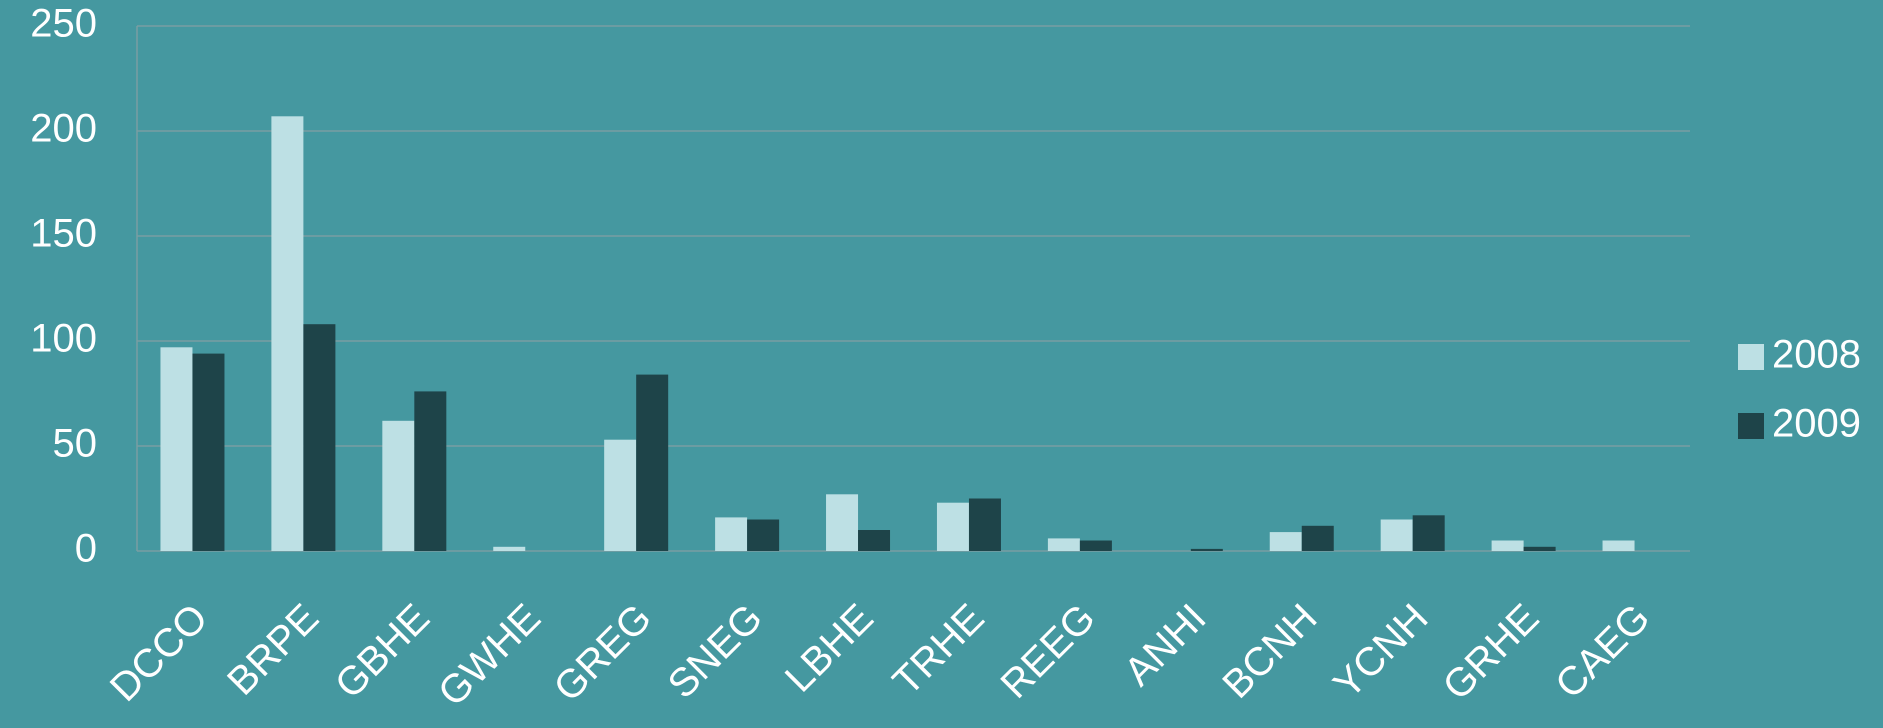 The height and width of the screenshot is (728, 1883). What do you see at coordinates (63, 24) in the screenshot?
I see `y-tick-label: 250` at bounding box center [63, 24].